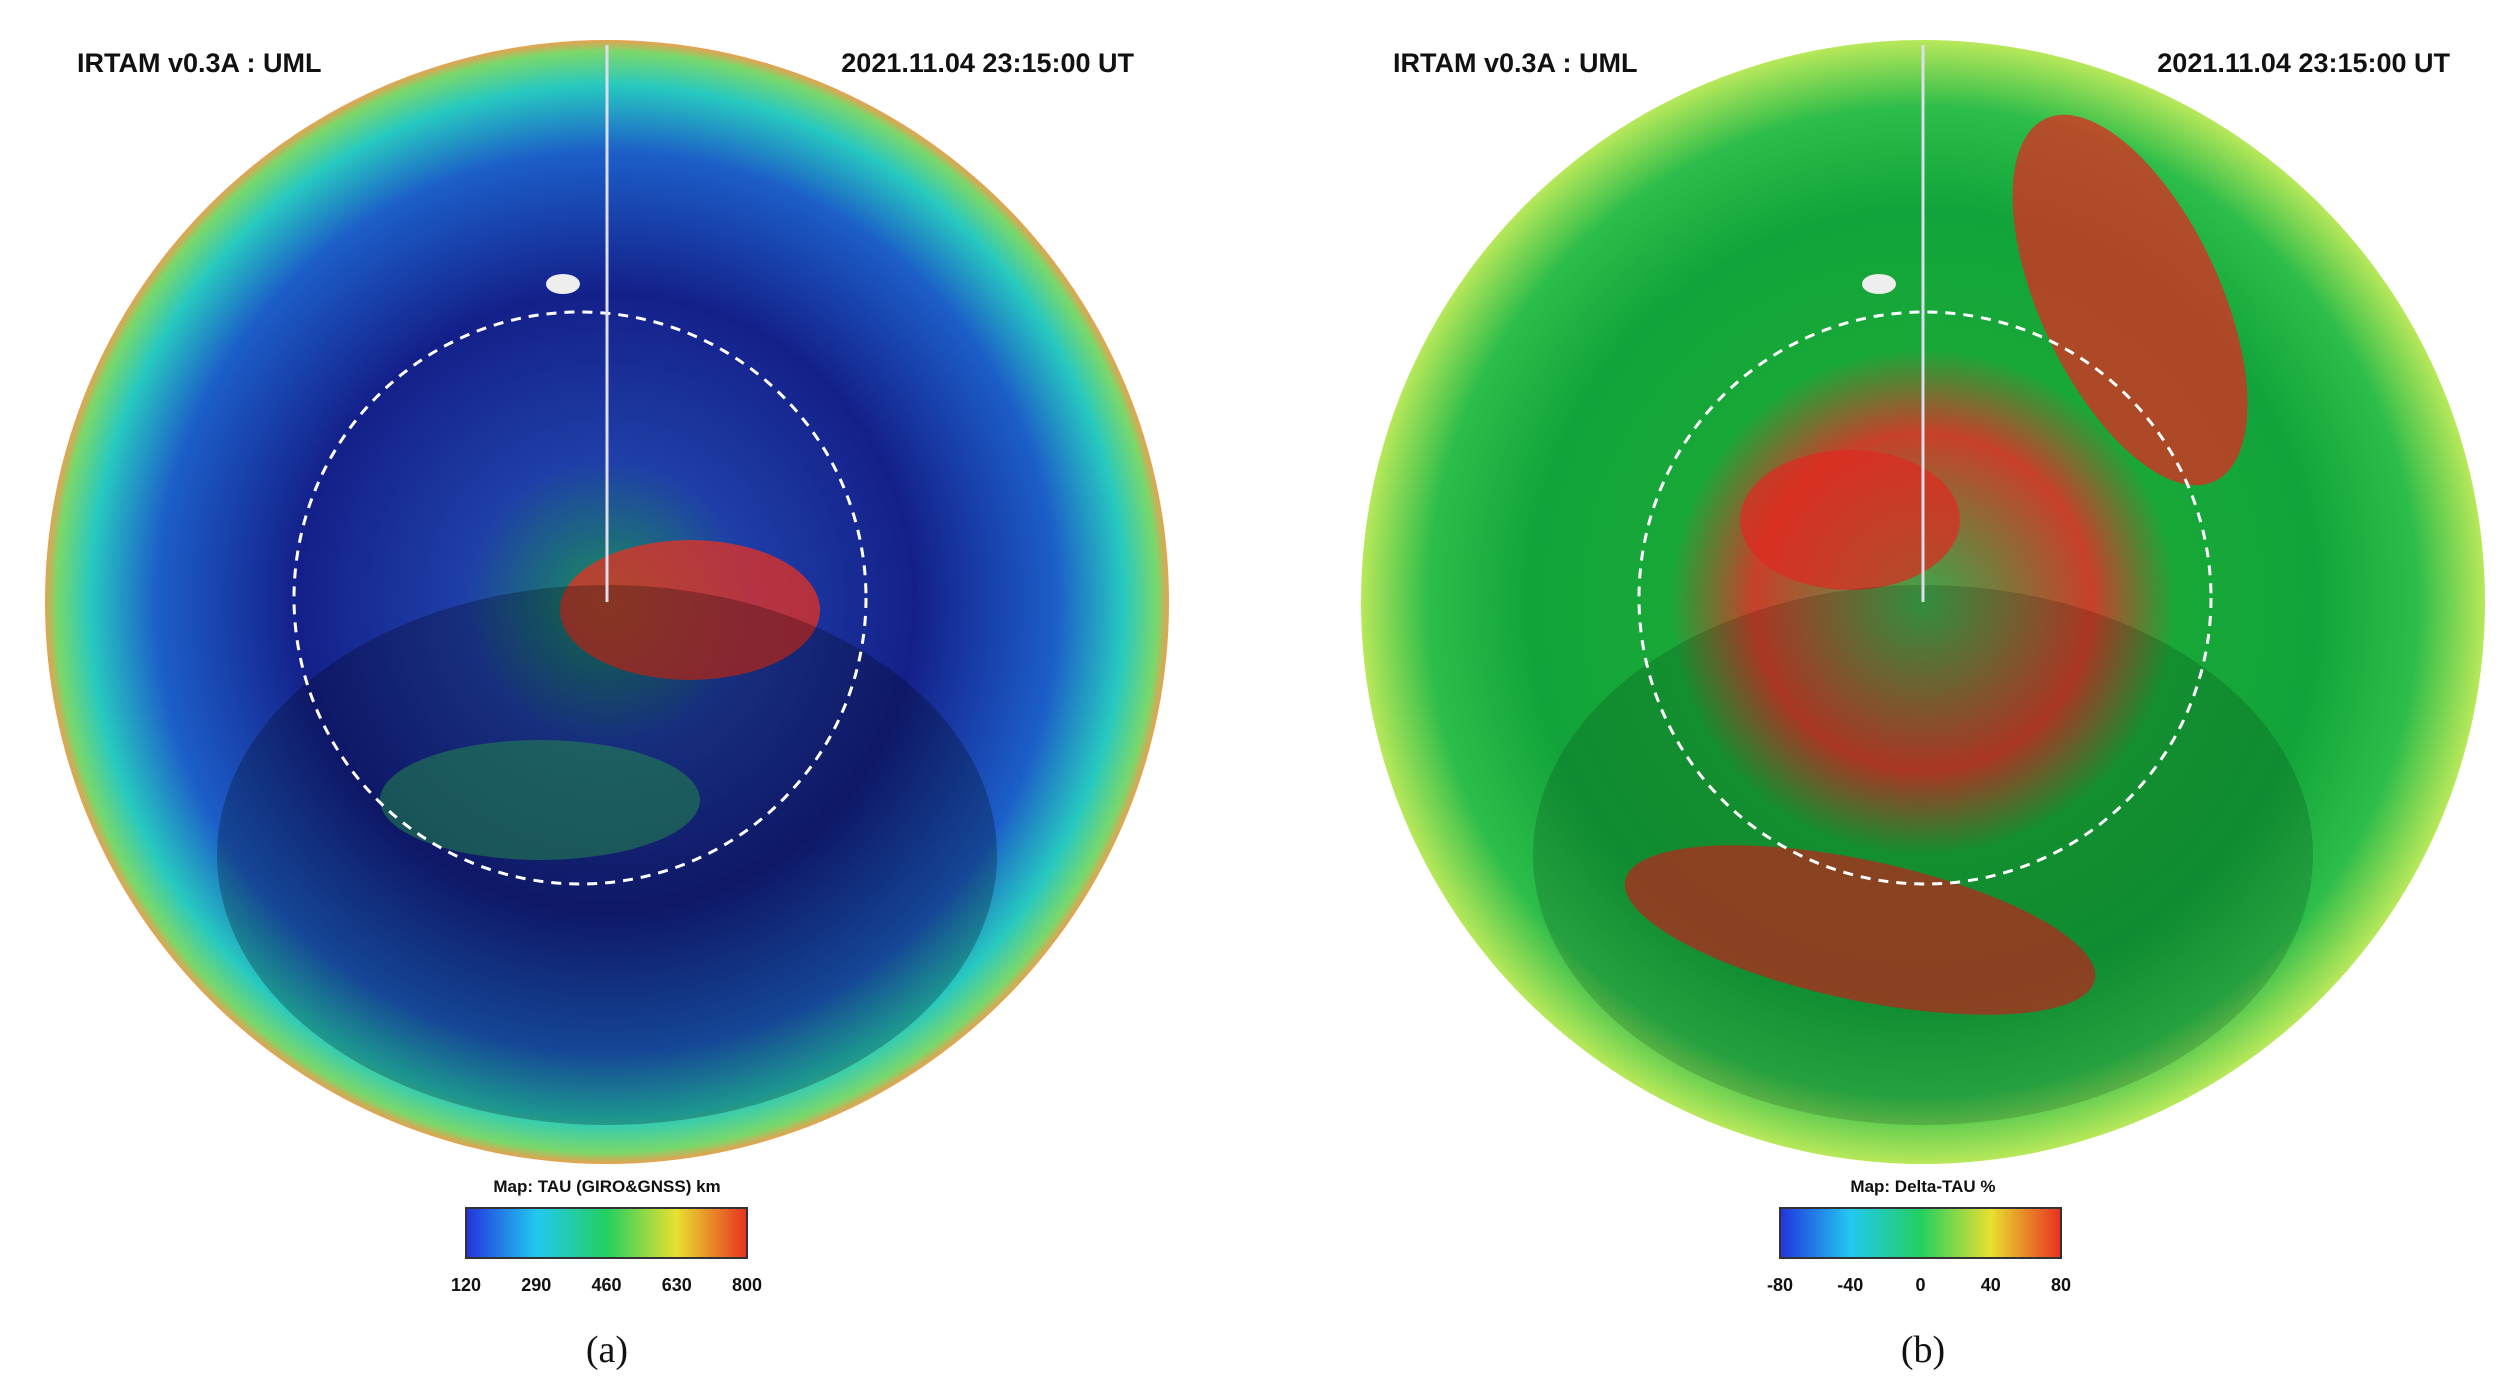 The image size is (2506, 1382). I want to click on colorbar-tick-label: 460, so click(606, 1285).